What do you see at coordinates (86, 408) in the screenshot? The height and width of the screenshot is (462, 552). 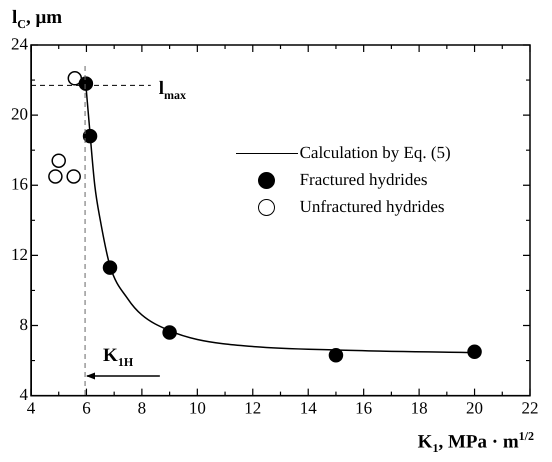 I see `x-tick-label: 6` at bounding box center [86, 408].